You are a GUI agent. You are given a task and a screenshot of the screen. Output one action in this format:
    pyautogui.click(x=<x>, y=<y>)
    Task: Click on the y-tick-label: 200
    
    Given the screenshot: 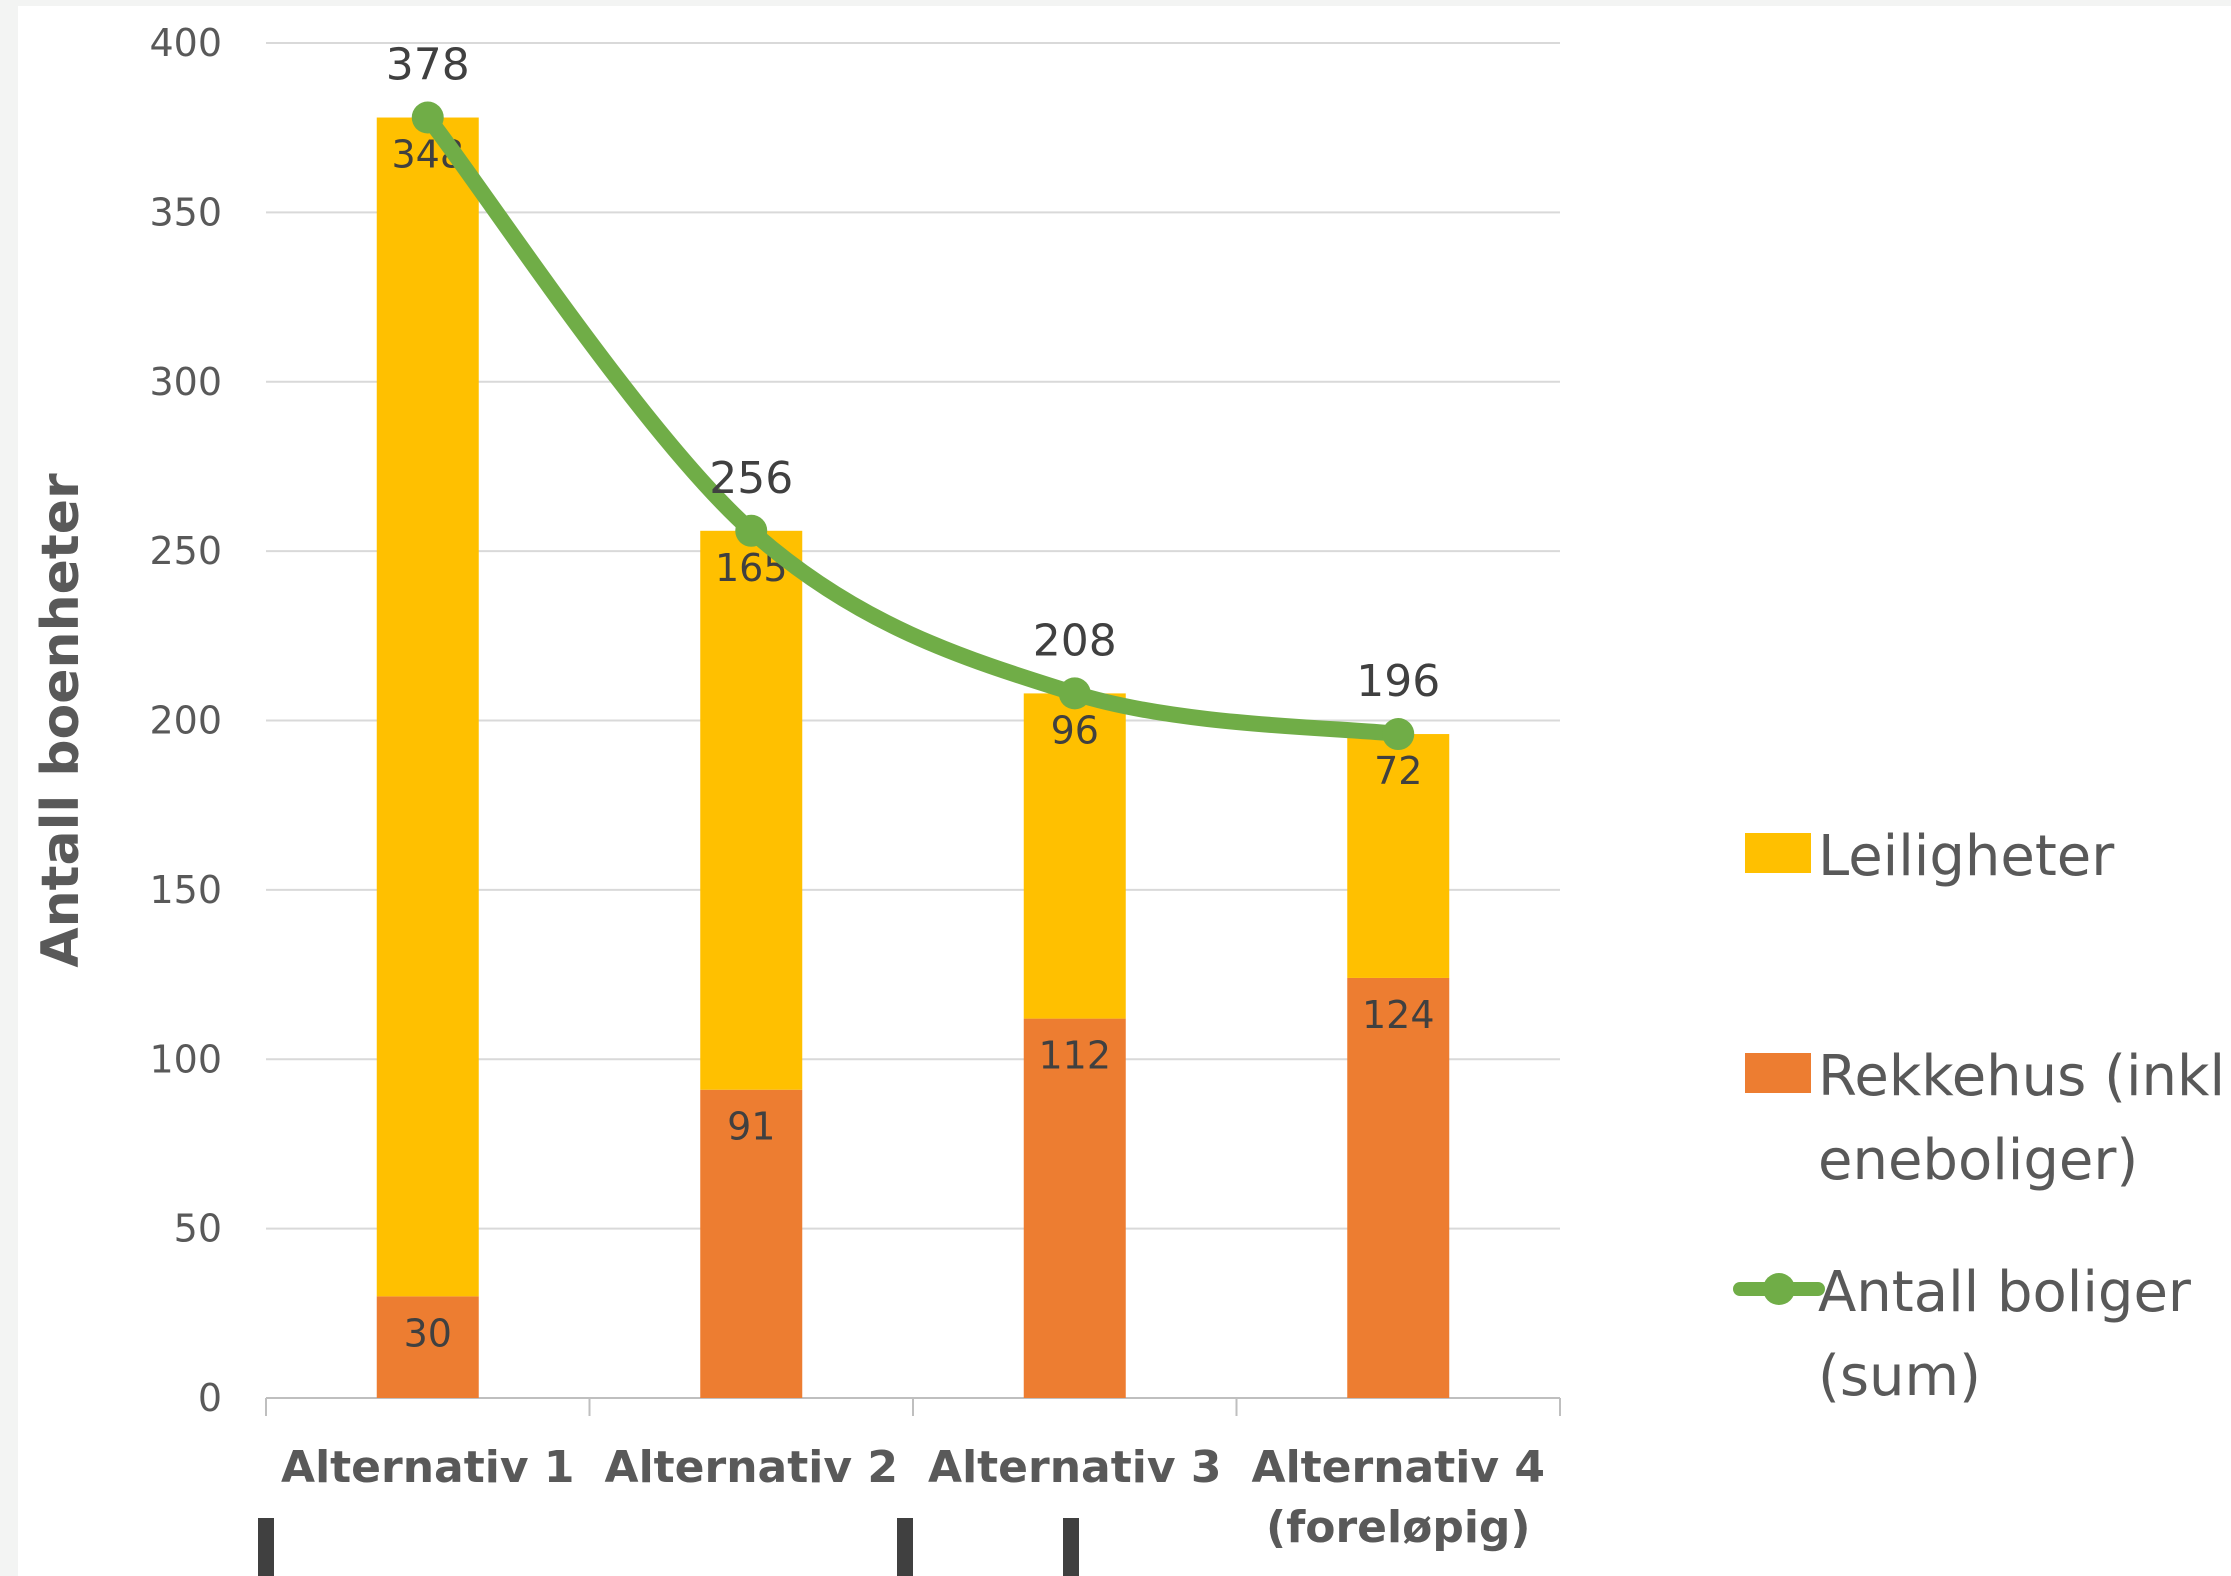 What is the action you would take?
    pyautogui.click(x=185, y=721)
    